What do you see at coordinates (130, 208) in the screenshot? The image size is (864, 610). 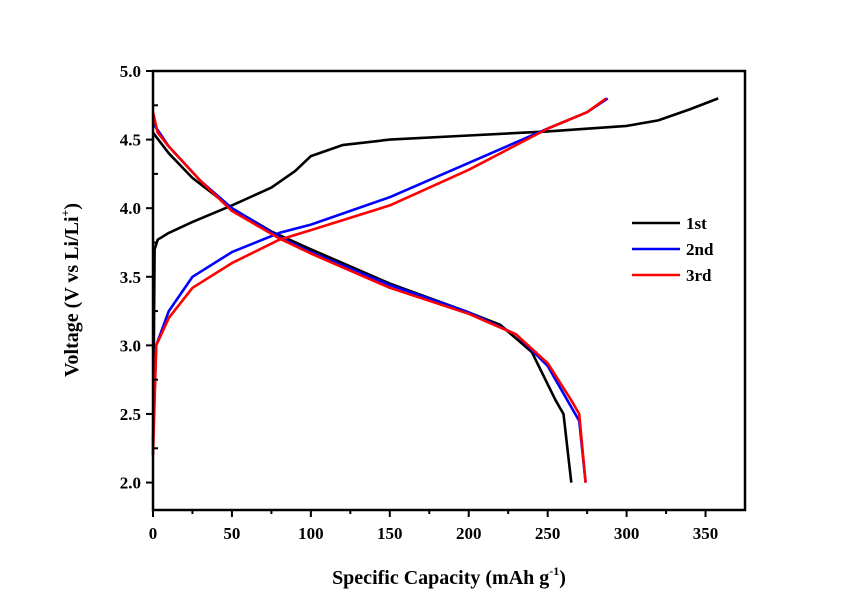 I see `y-tick-label: 4.0` at bounding box center [130, 208].